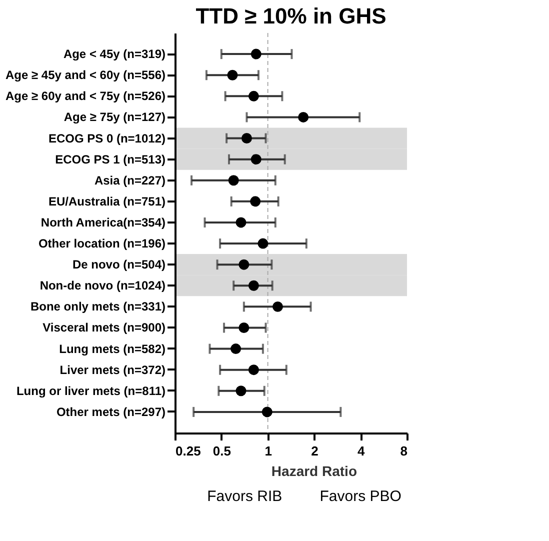 Image resolution: width=549 pixels, height=541 pixels. I want to click on y-tick-label: Lung or liver mets (n=811), so click(91, 391).